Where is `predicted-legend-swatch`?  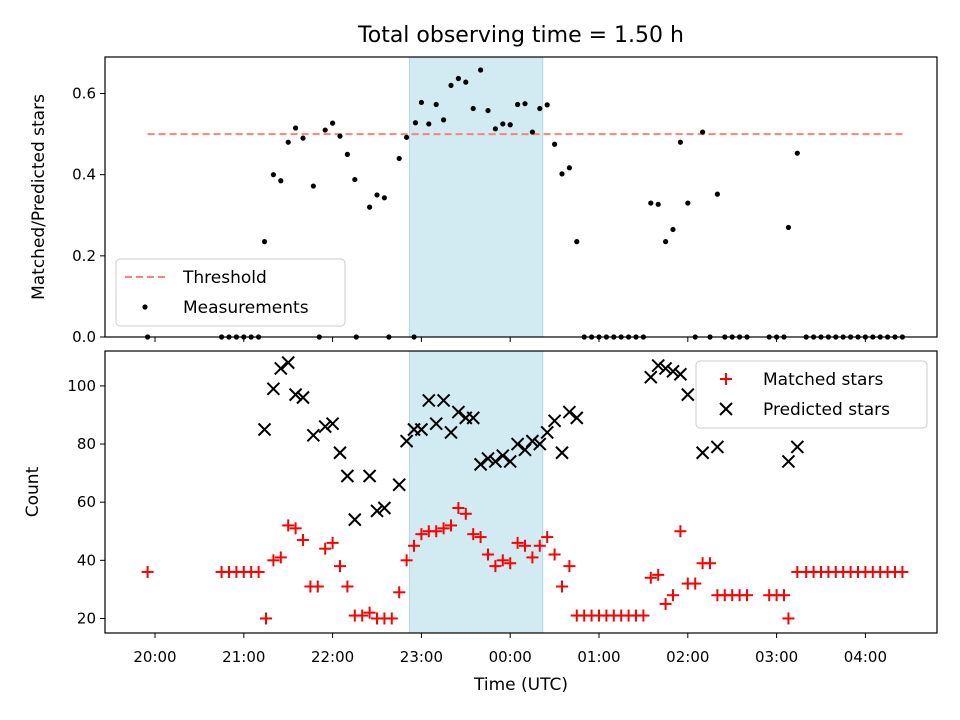
predicted-legend-swatch is located at coordinates (726, 409).